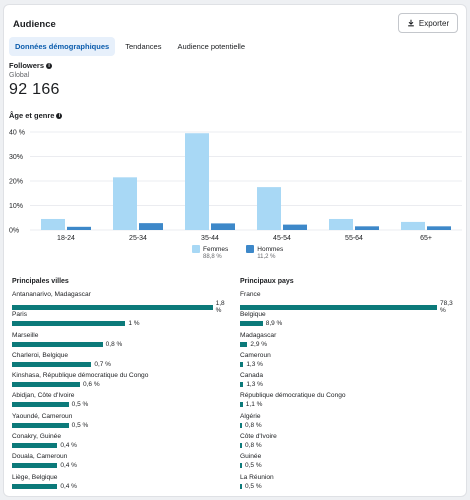 This screenshot has width=470, height=500. What do you see at coordinates (350, 302) in the screenshot?
I see `list-item: France 78,3 %` at bounding box center [350, 302].